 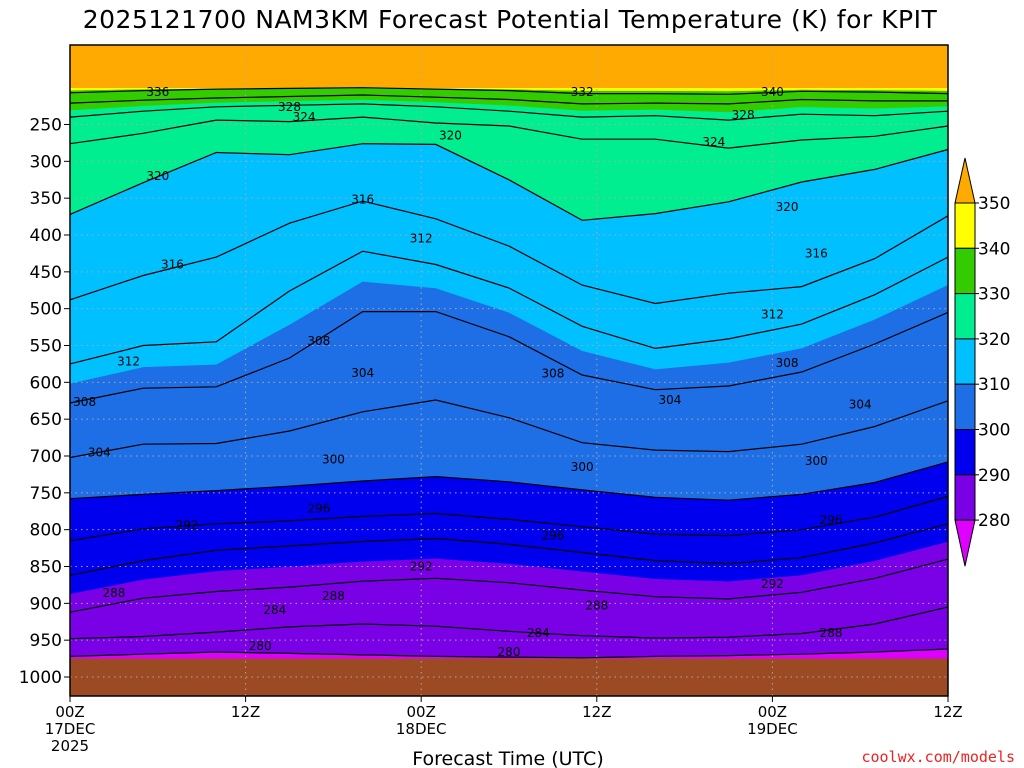 What do you see at coordinates (46, 641) in the screenshot?
I see `y-tick-label: 950` at bounding box center [46, 641].